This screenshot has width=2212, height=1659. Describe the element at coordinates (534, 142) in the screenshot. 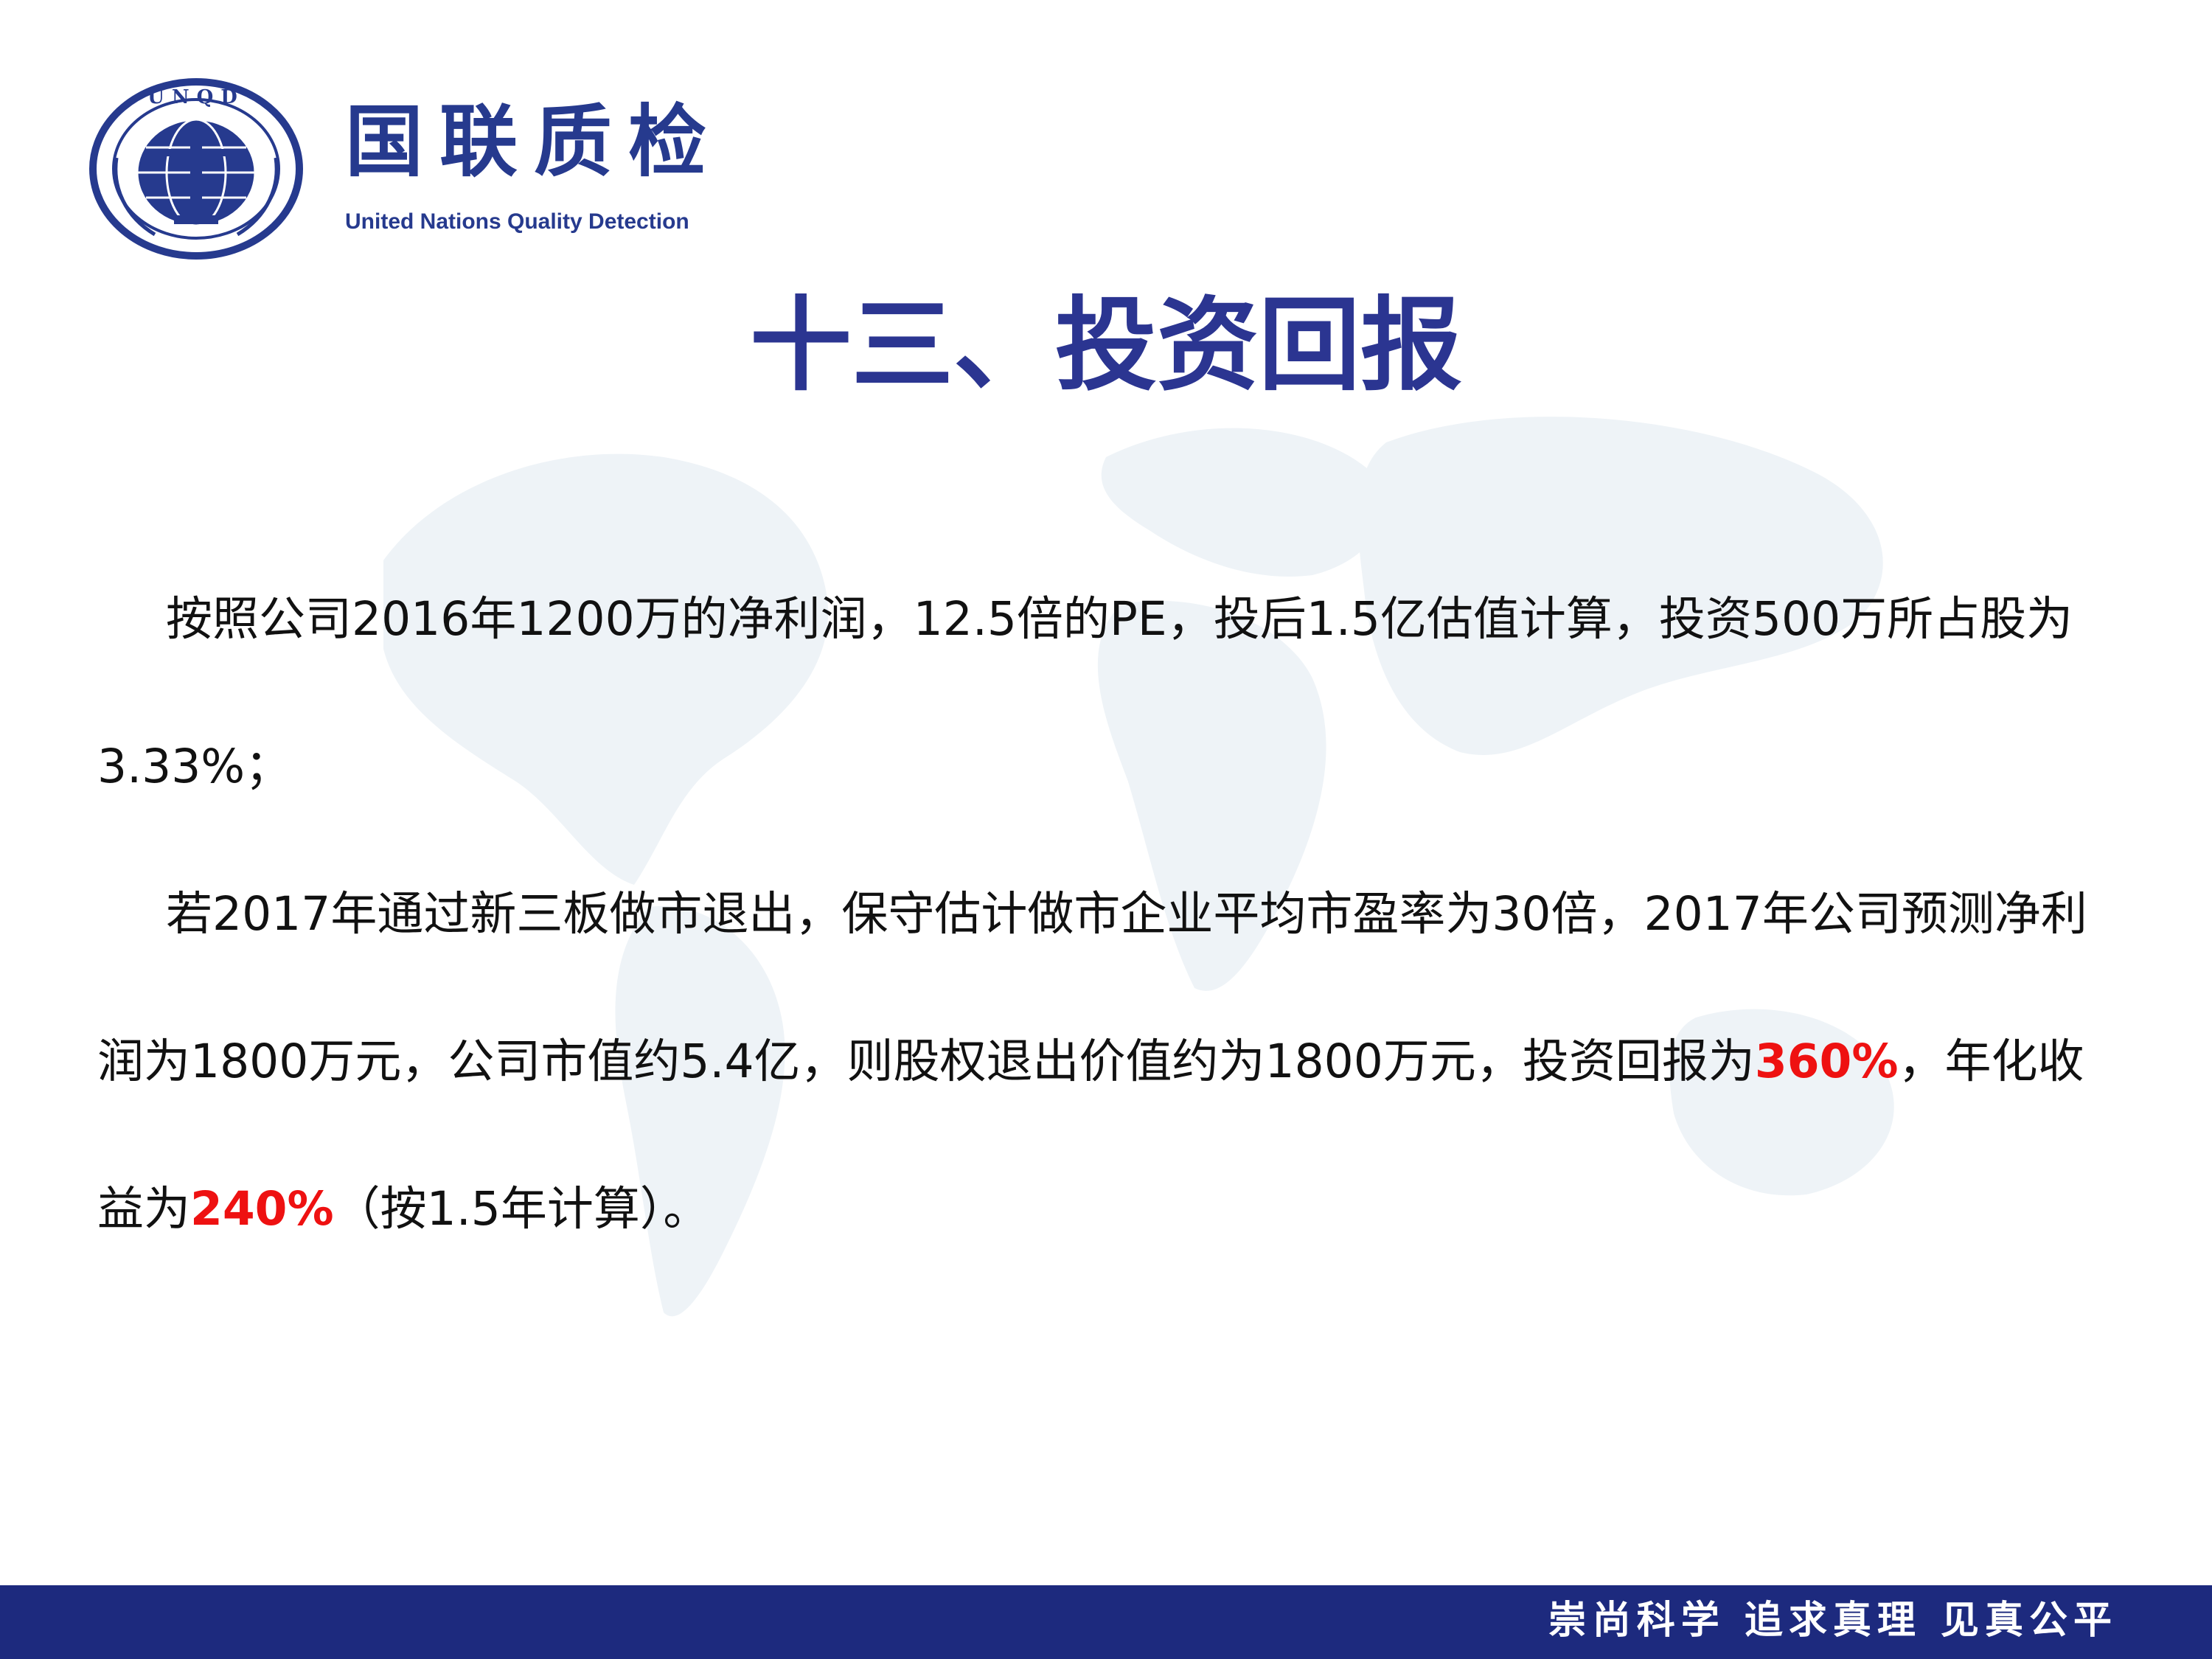

I see `logo-chinese-name: 国联质检` at that location.